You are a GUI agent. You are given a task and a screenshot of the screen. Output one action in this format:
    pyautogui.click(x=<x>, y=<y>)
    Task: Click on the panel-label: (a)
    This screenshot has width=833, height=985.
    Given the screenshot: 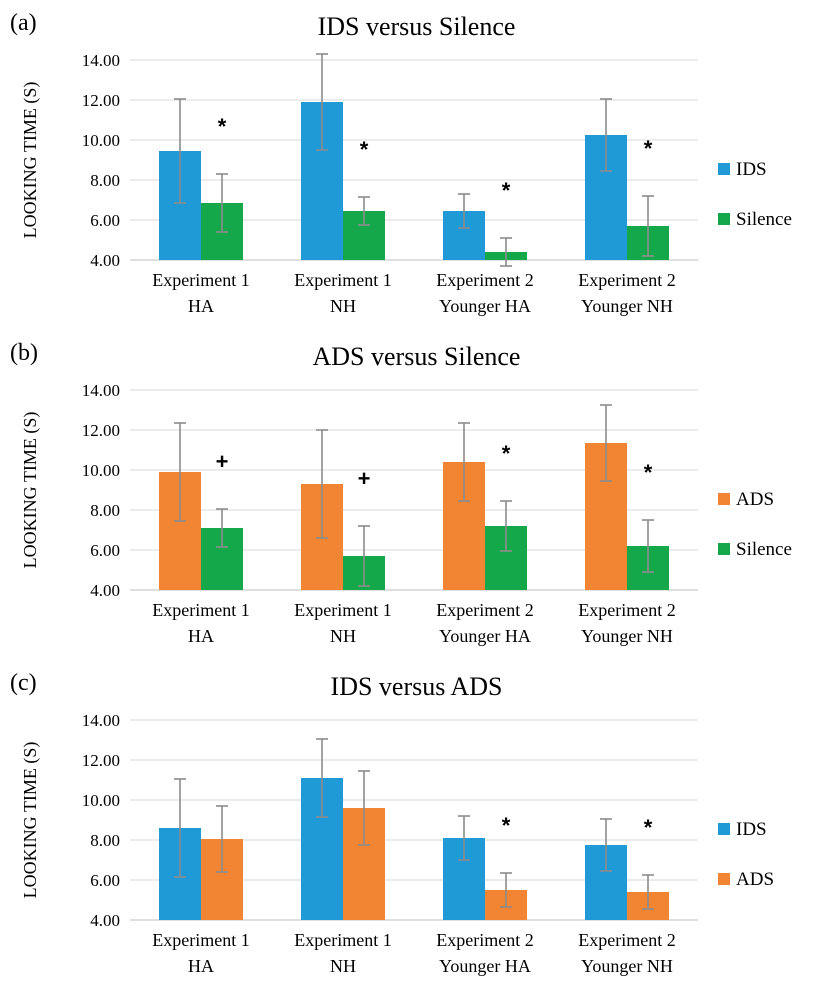 What is the action you would take?
    pyautogui.click(x=23, y=23)
    